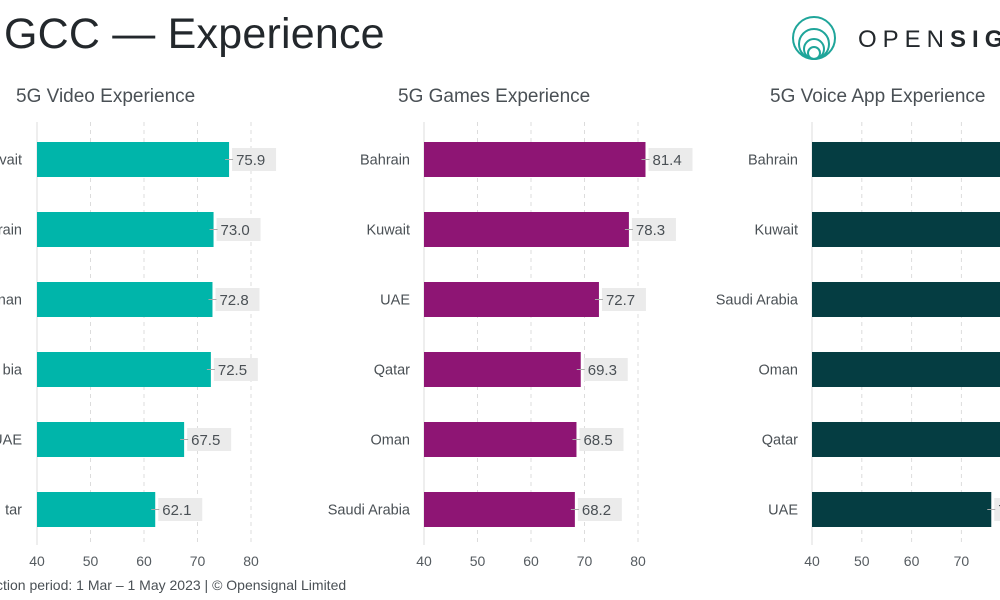 The image size is (1000, 600). Describe the element at coordinates (232, 370) in the screenshot. I see `value-label: 72.5` at that location.